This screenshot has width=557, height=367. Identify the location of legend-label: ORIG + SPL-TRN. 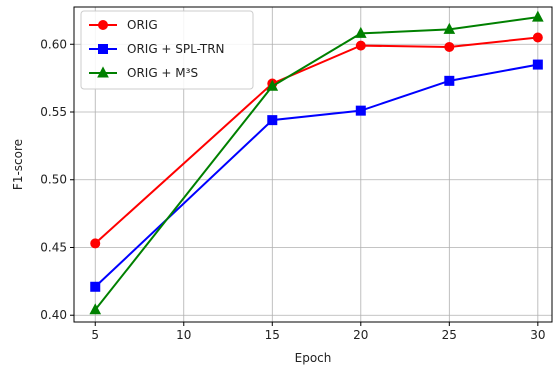
(176, 49).